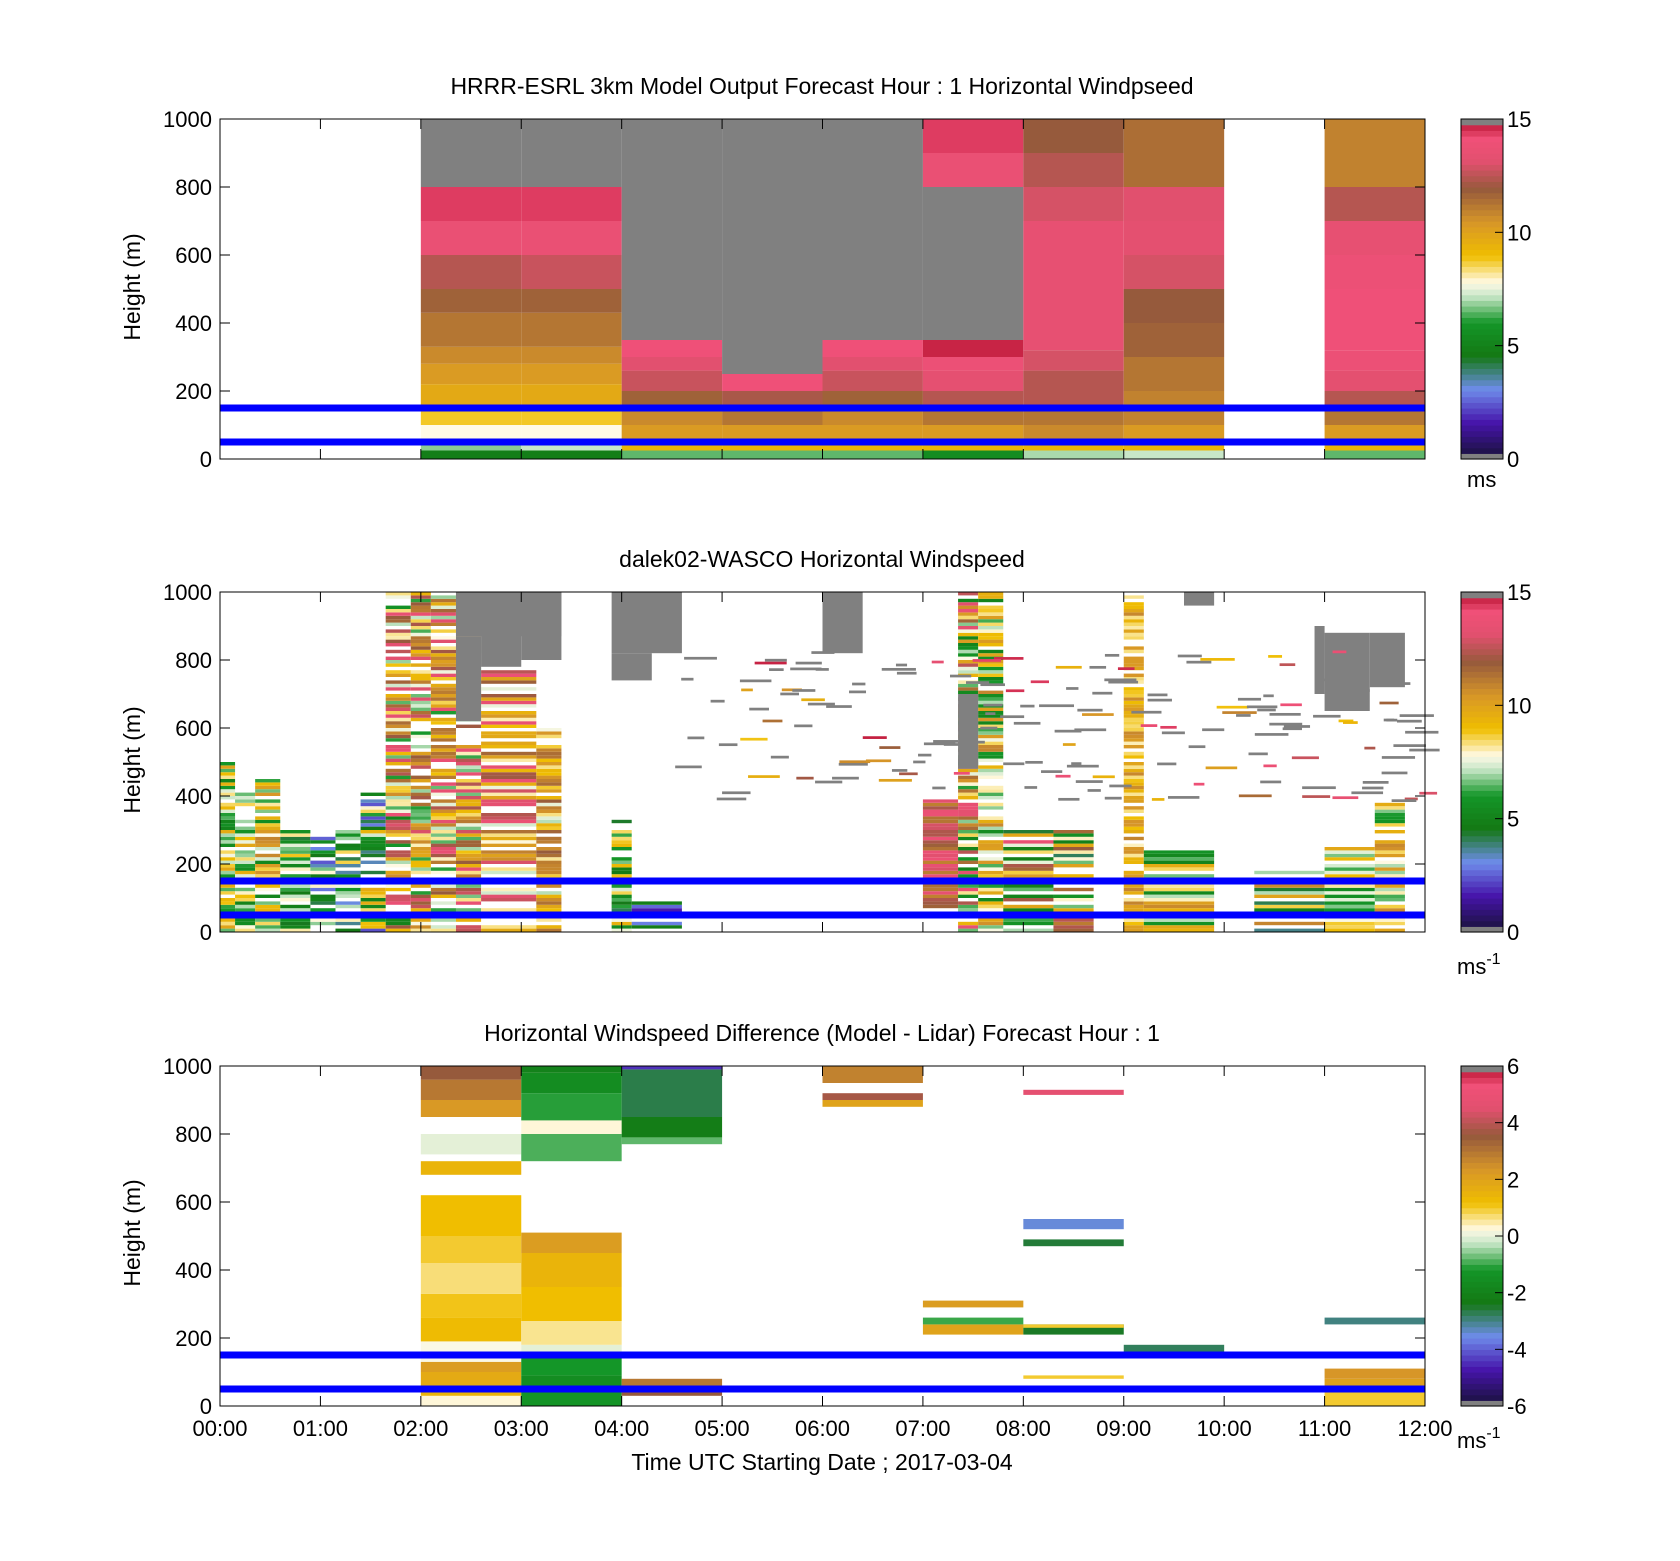 This screenshot has width=1680, height=1561. What do you see at coordinates (1513, 1179) in the screenshot?
I see `colorbar-tick-label: 2` at bounding box center [1513, 1179].